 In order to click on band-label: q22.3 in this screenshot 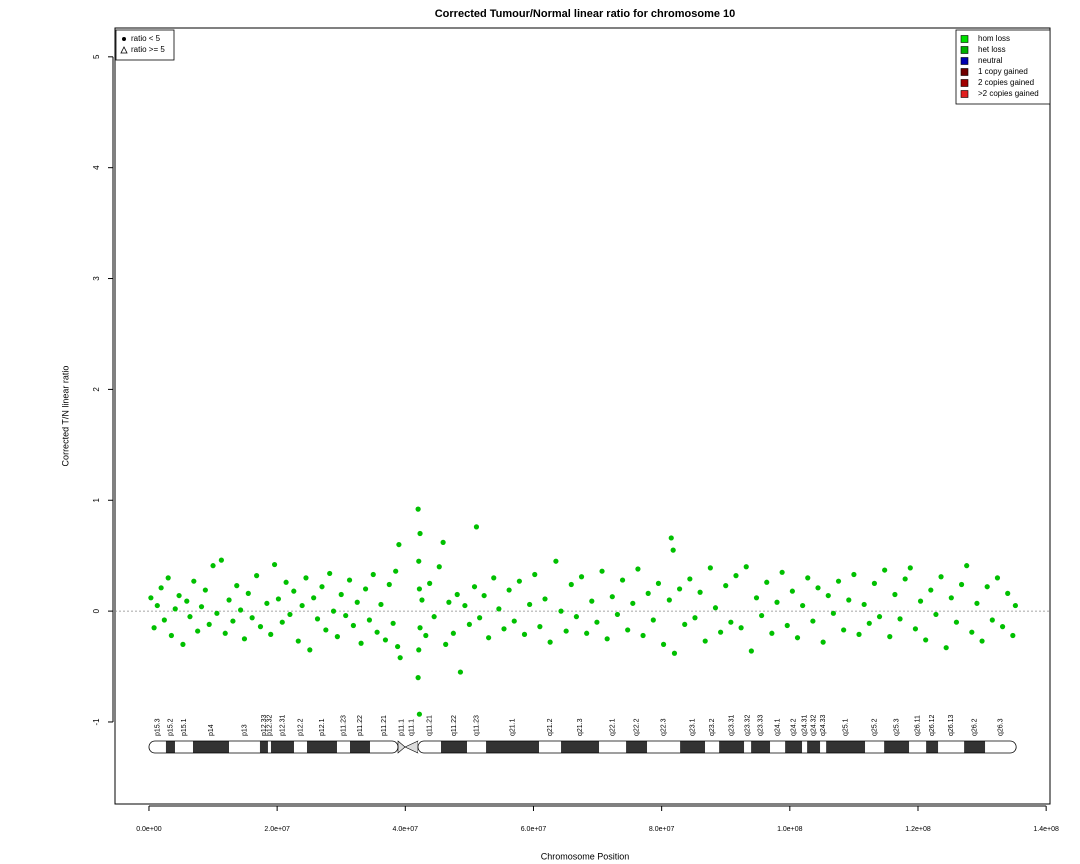, I will do `click(663, 727)`.